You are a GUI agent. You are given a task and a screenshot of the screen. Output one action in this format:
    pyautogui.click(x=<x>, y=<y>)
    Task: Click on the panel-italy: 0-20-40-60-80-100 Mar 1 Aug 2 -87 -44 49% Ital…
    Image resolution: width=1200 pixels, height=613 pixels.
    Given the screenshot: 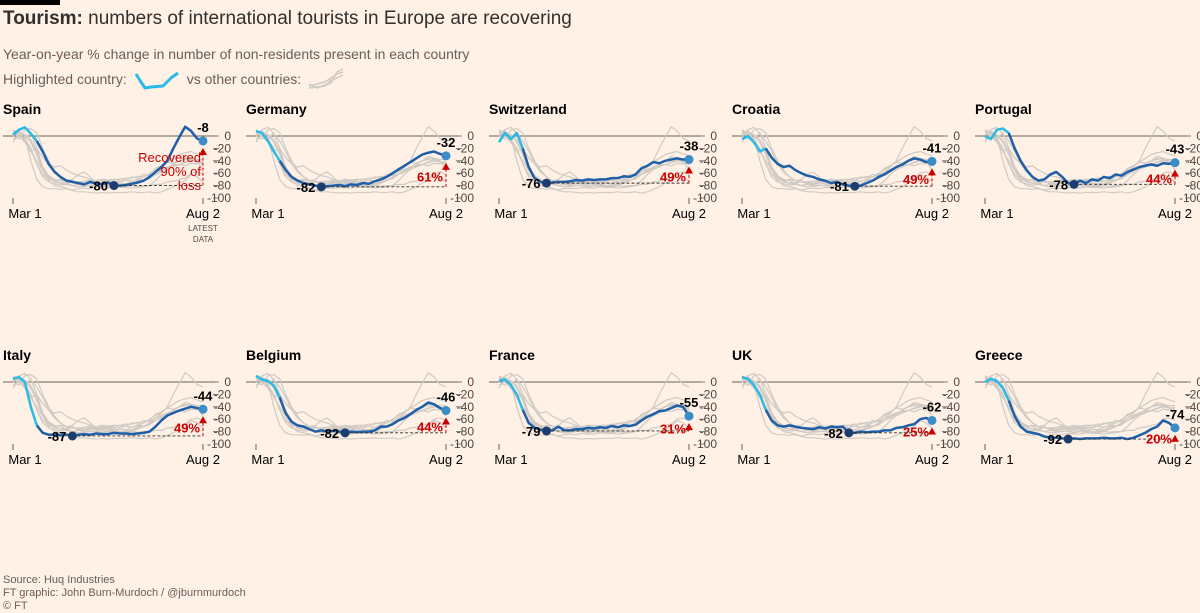 What is the action you would take?
    pyautogui.click(x=117, y=407)
    